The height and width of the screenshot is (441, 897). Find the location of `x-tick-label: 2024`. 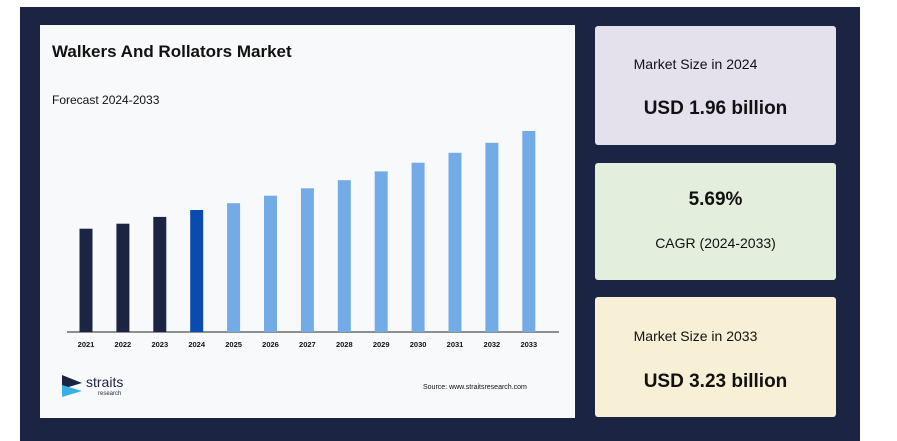

x-tick-label: 2024 is located at coordinates (197, 344).